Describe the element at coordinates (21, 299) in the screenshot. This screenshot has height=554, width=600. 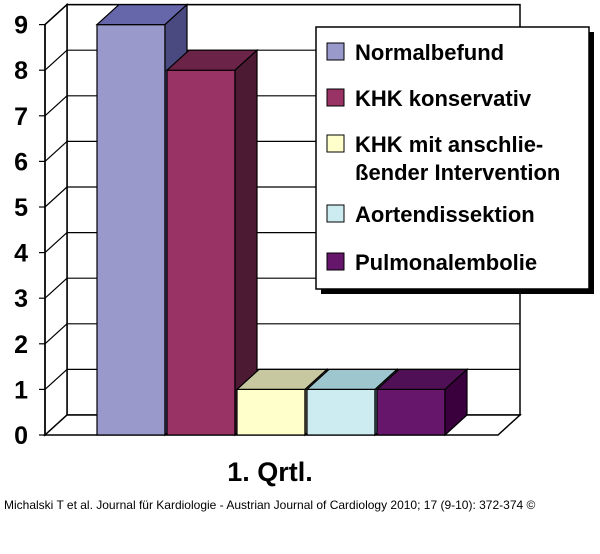
I see `y-tick-label: 3` at that location.